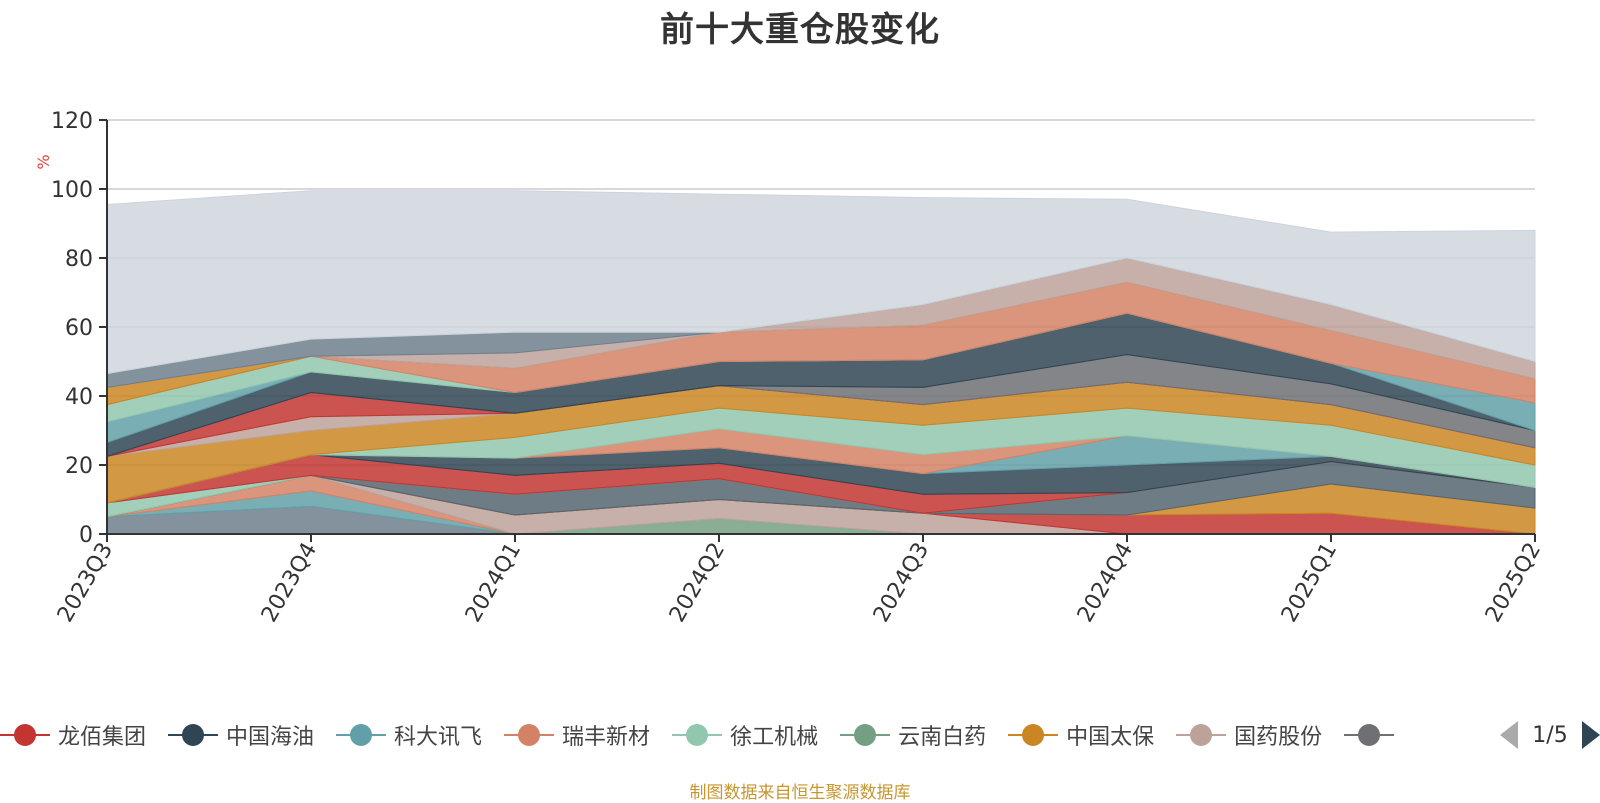 The width and height of the screenshot is (1600, 803). I want to click on legend-item: 龙佰集团, so click(73, 735).